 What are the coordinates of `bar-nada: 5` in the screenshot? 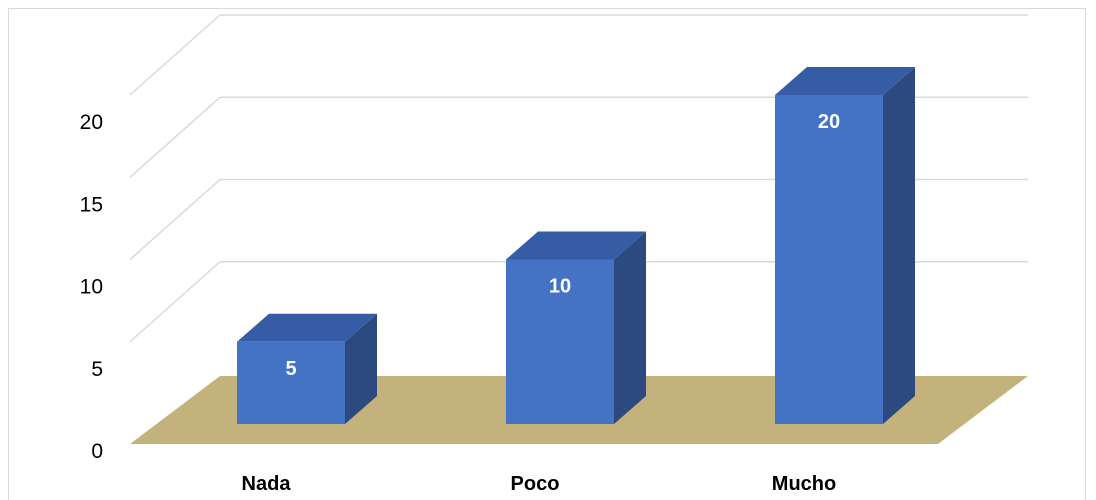 It's located at (307, 368).